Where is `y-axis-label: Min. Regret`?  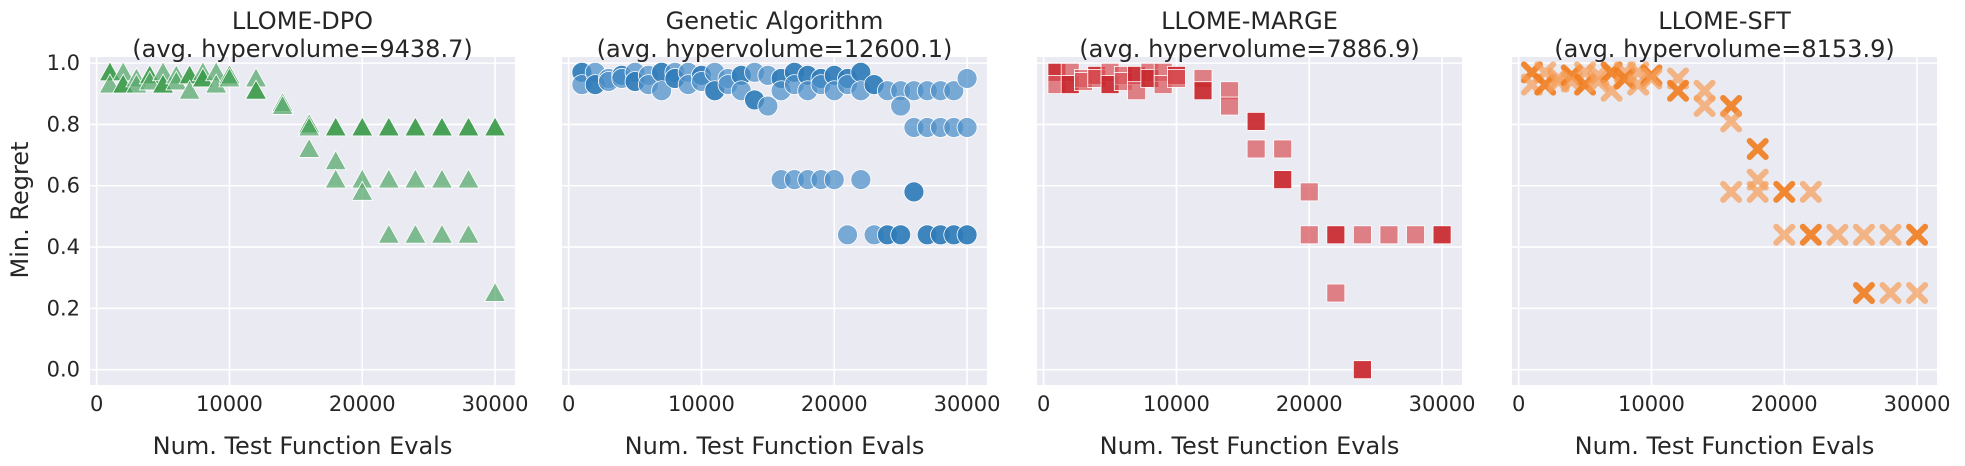 y-axis-label: Min. Regret is located at coordinates (20, 210).